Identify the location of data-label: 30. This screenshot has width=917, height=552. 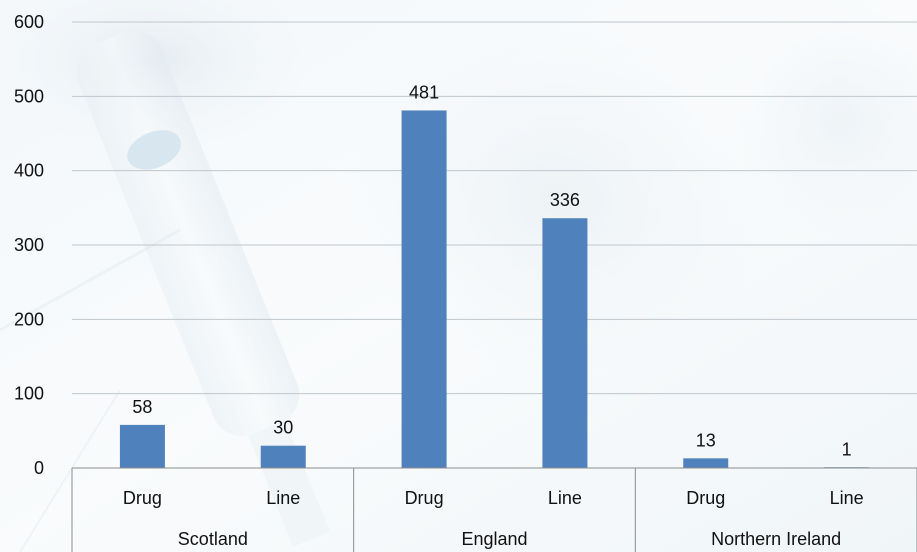
(283, 428).